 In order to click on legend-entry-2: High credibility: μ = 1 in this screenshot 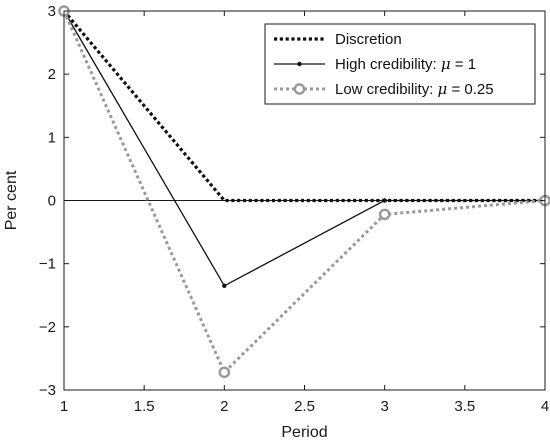, I will do `click(375, 64)`.